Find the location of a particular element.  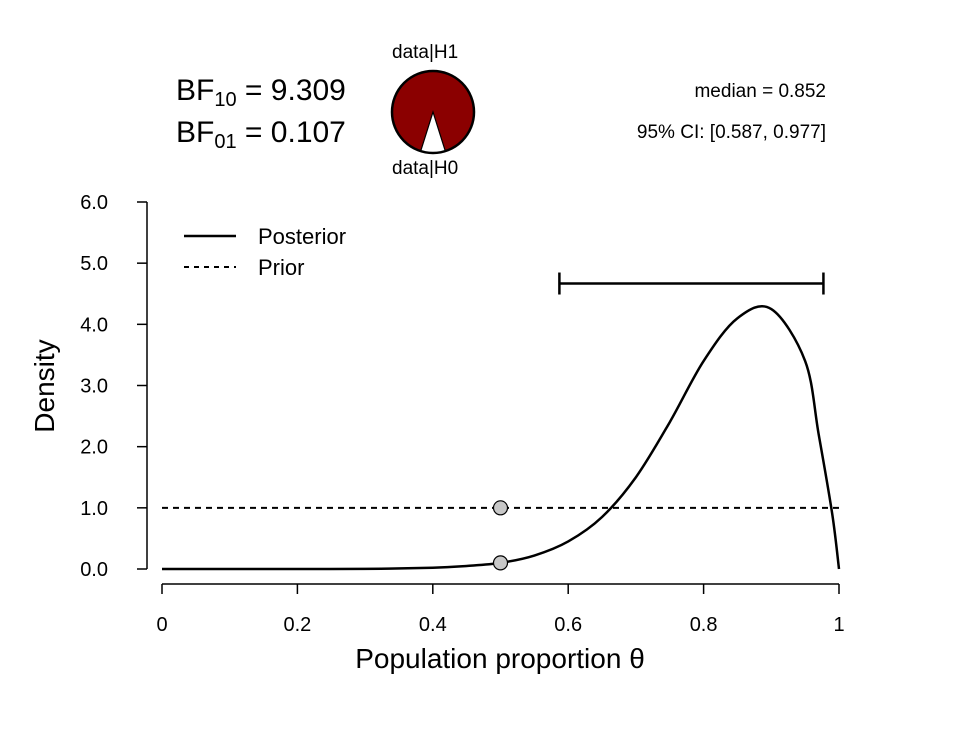

pie-outline is located at coordinates (433, 112).